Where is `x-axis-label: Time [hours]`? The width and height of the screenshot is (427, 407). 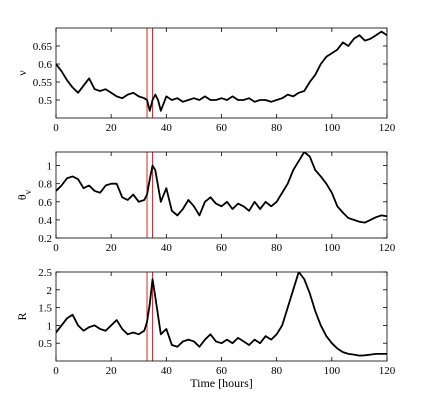 x-axis-label: Time [hours] is located at coordinates (221, 383).